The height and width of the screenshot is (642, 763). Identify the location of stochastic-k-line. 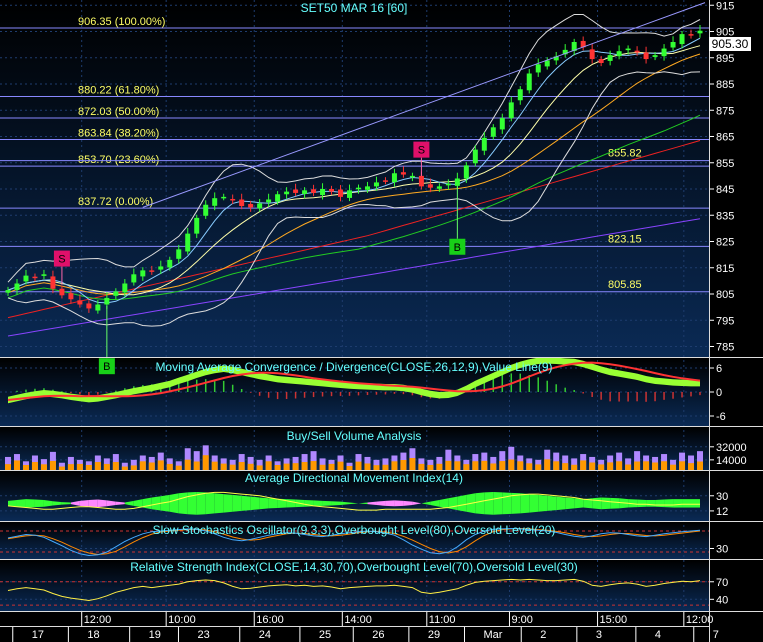
(354, 542).